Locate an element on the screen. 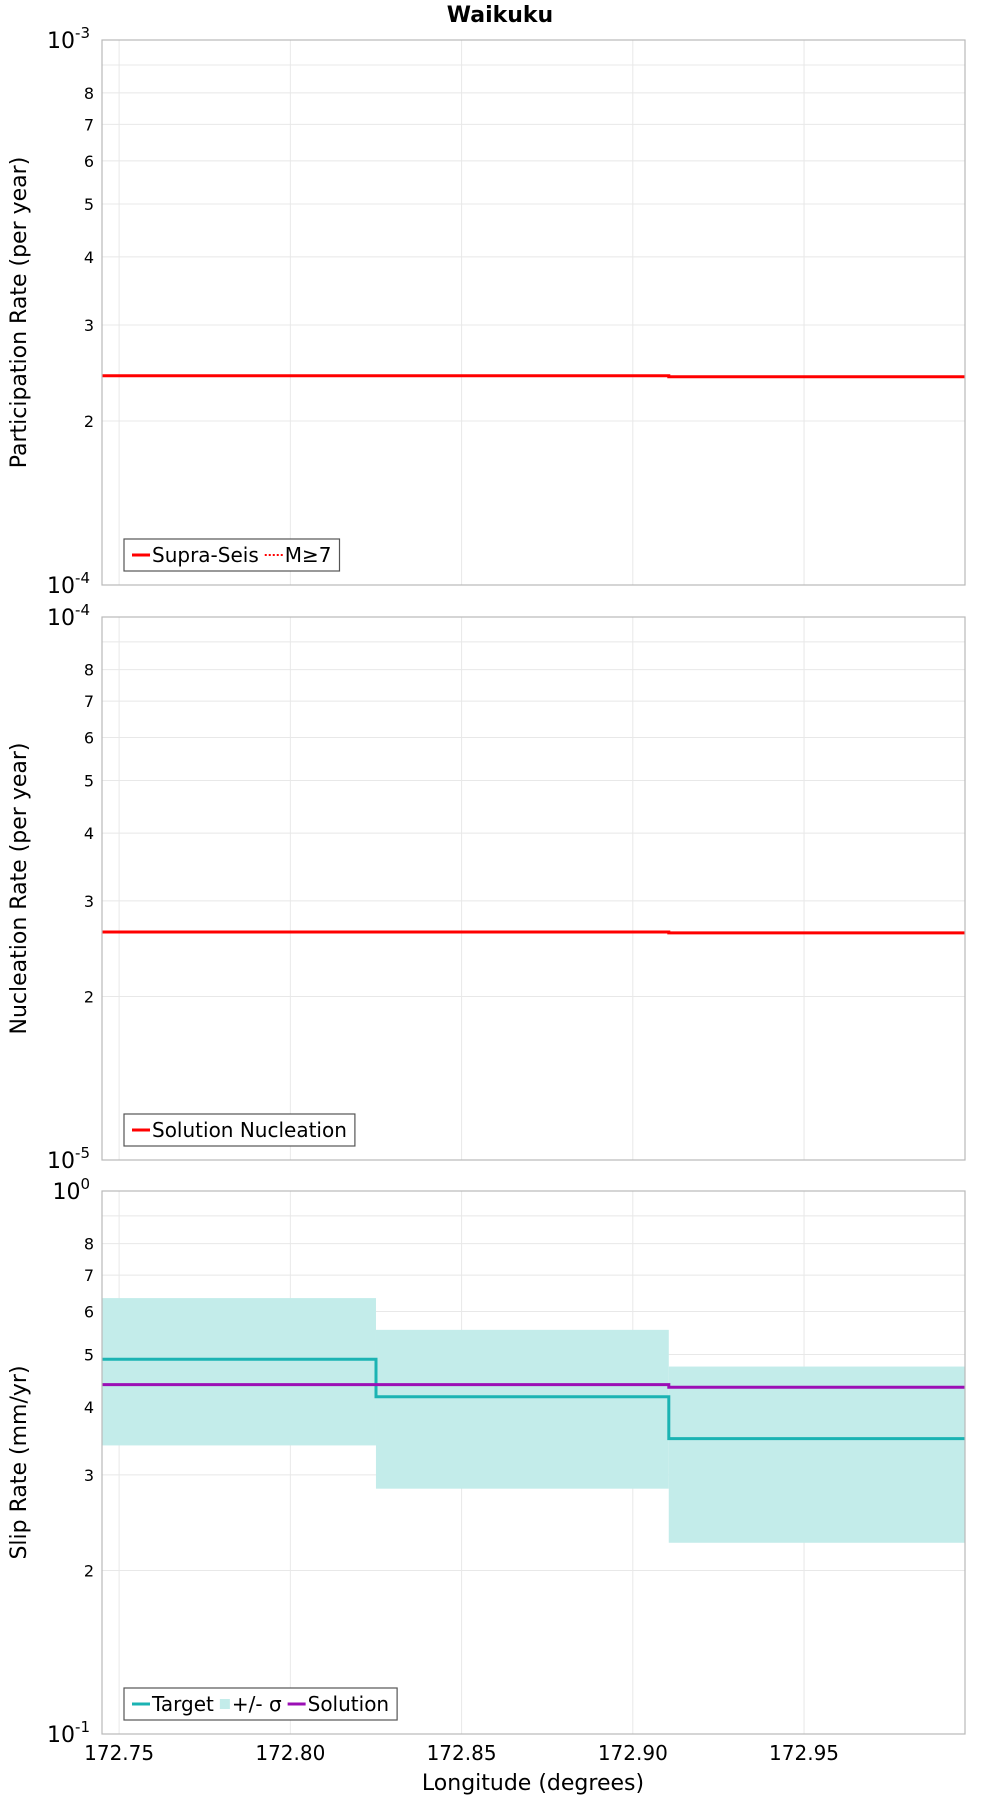 This screenshot has width=1000, height=1804. legend-swatch-band is located at coordinates (225, 1704).